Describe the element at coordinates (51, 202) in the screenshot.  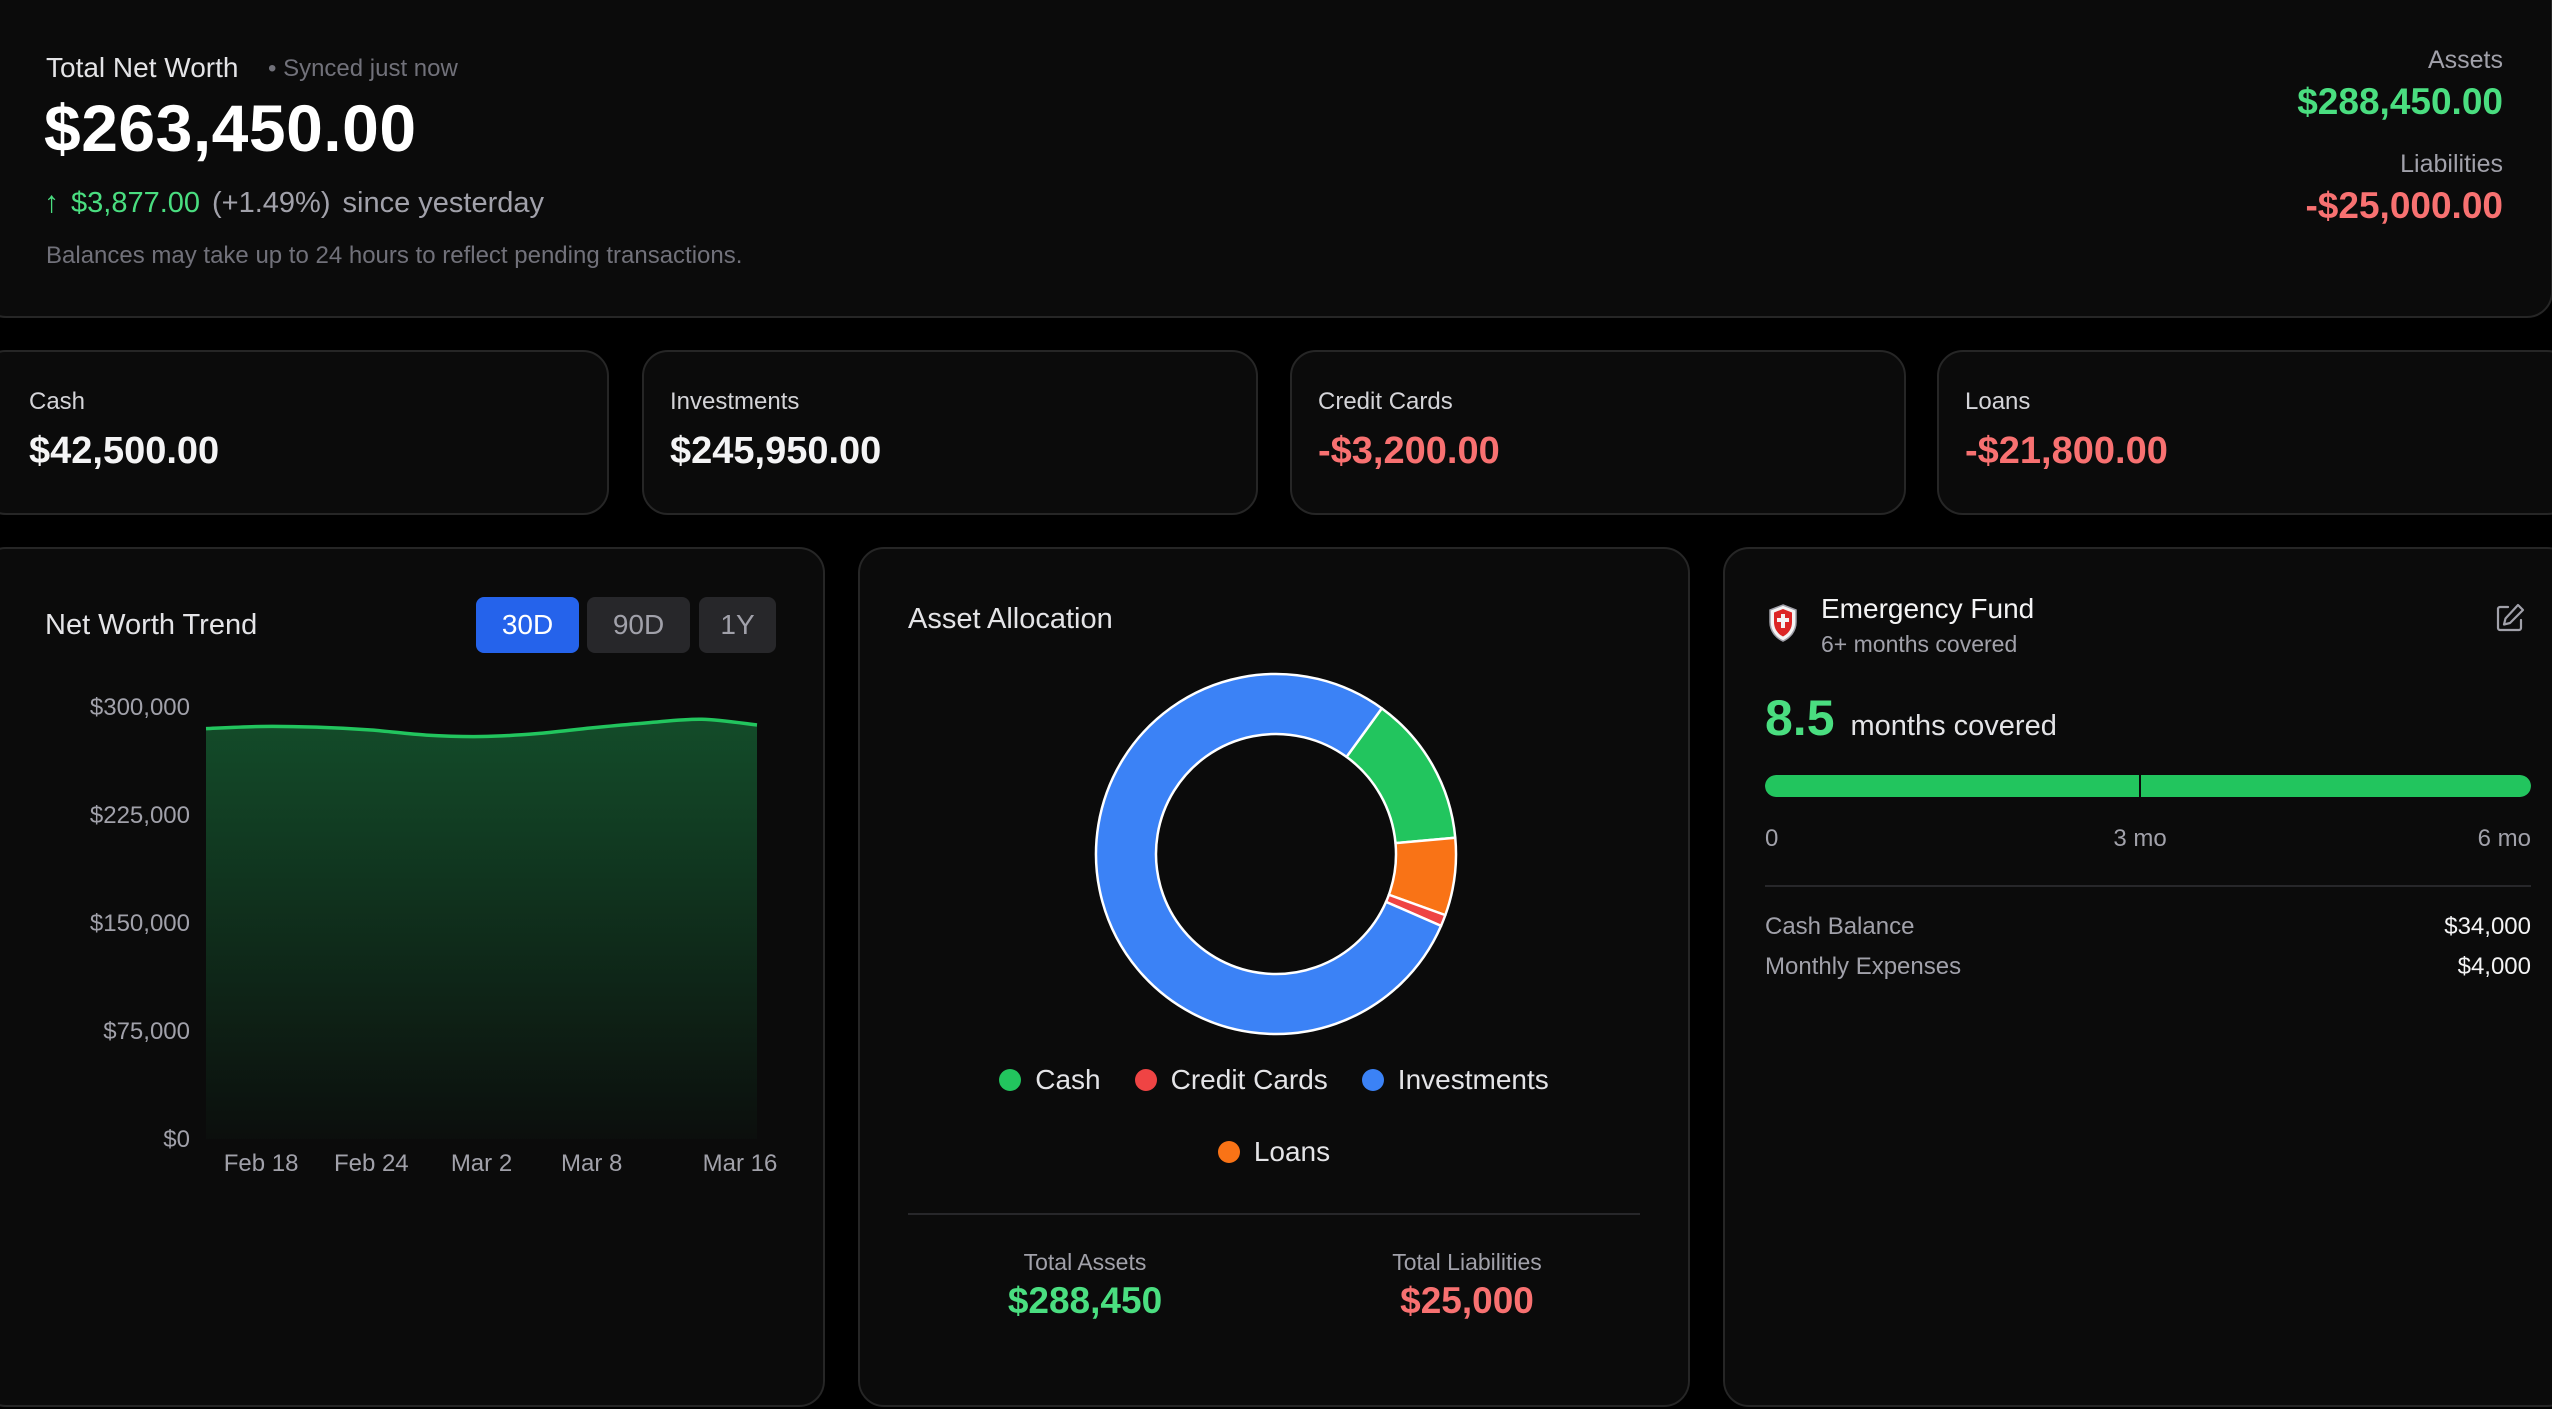
I see `arrow-up-icon: ↑` at that location.